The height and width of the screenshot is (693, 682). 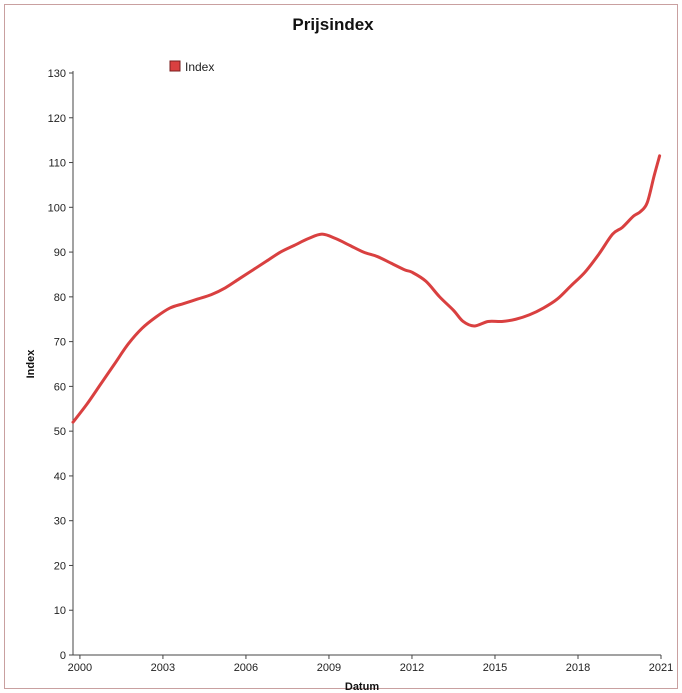 What do you see at coordinates (63, 656) in the screenshot?
I see `y-tick-label: 0` at bounding box center [63, 656].